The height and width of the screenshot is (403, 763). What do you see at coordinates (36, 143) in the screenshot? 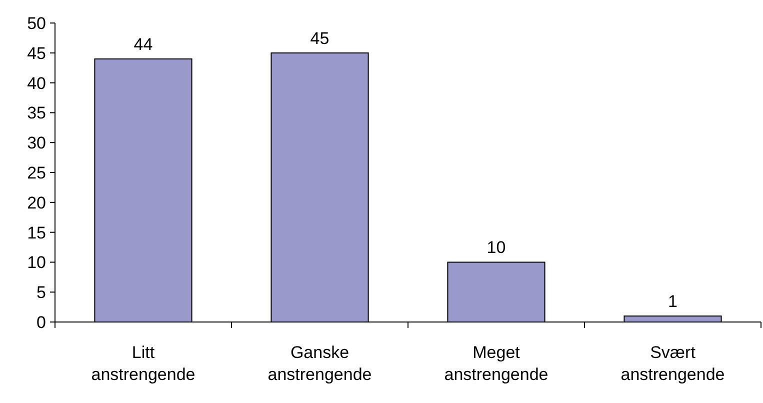
I see `y-tick-label: 30` at bounding box center [36, 143].